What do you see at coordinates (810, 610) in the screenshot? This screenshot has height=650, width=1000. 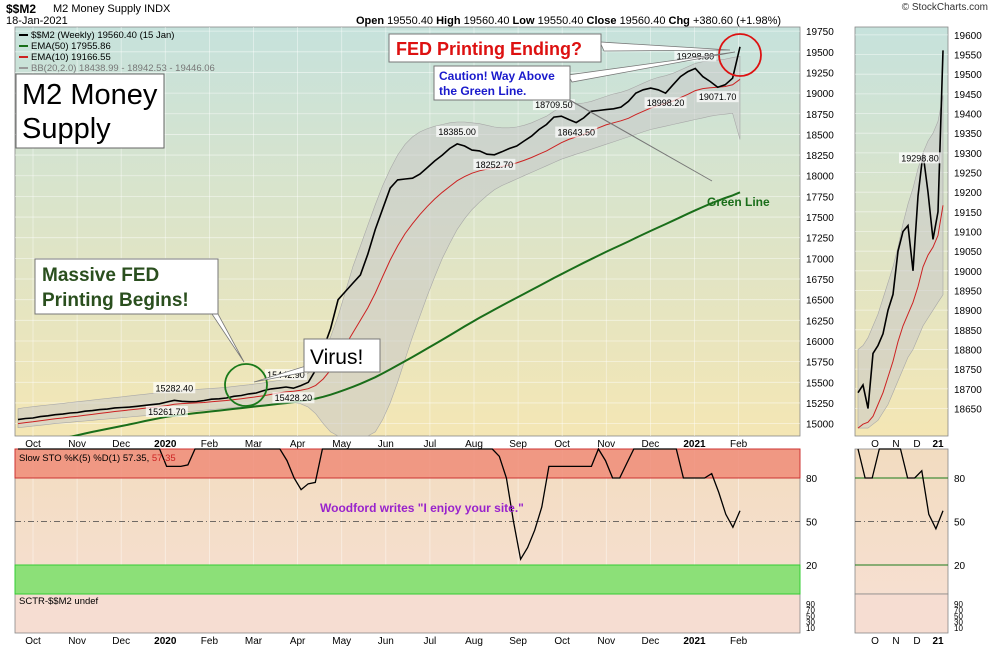 I see `sctr-tick-label: 70` at bounding box center [810, 610].